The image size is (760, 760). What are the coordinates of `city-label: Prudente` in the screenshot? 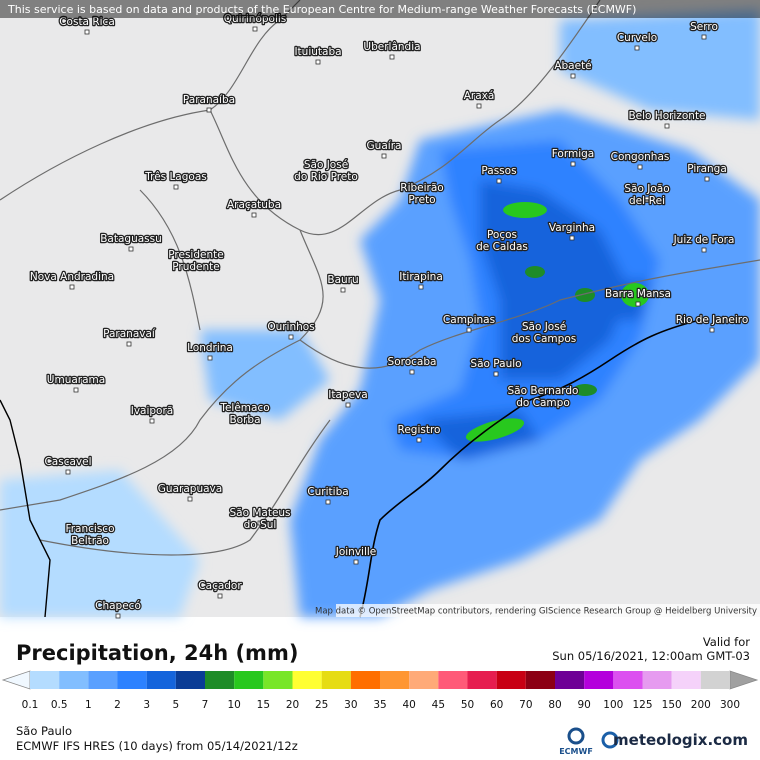 It's located at (195, 267).